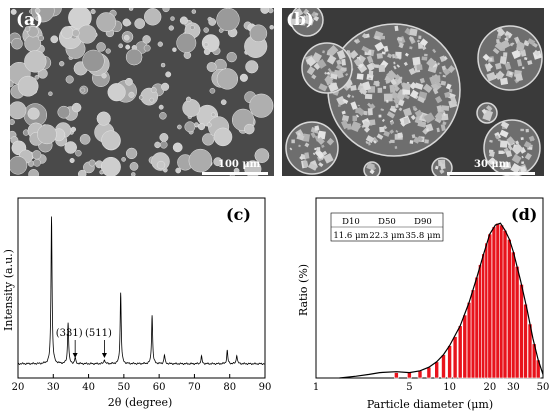 The width and height of the screenshot is (550, 411). What do you see at coordinates (387, 227) in the screenshot?
I see `psd-table: D10 11.6 μm D50 22.3 μm D90 35.8 μm` at bounding box center [387, 227].